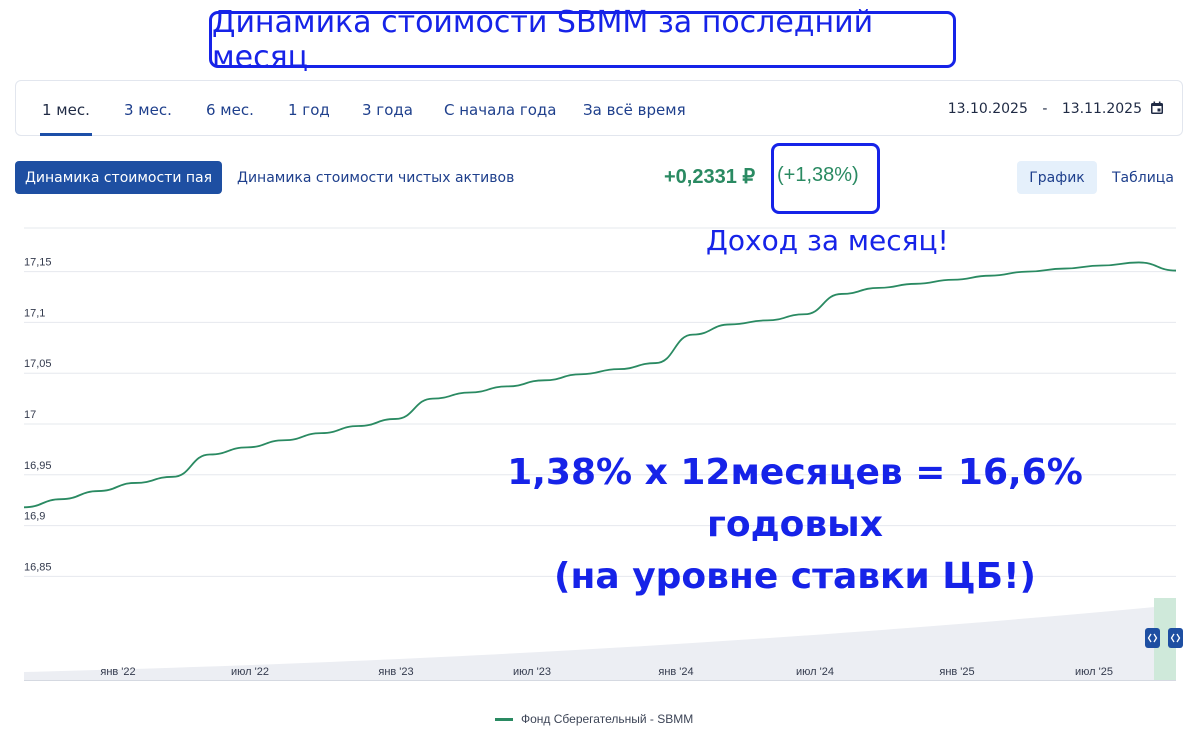  Describe the element at coordinates (987, 109) in the screenshot. I see `date-from: 13.10.2025` at that location.